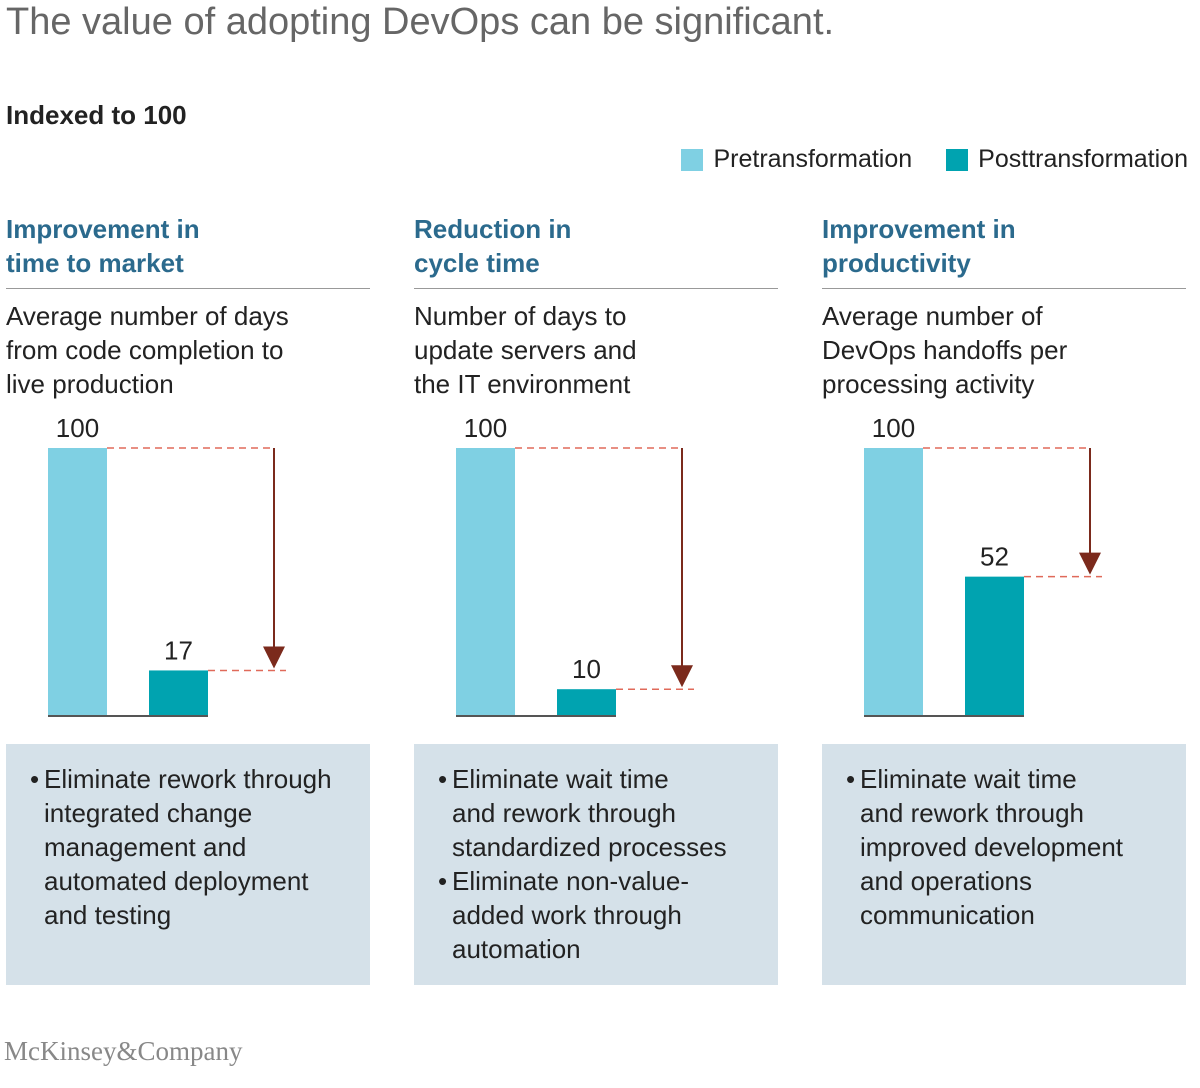 The width and height of the screenshot is (1200, 1088). Describe the element at coordinates (167, 567) in the screenshot. I see `bar-chart: 100 17` at that location.